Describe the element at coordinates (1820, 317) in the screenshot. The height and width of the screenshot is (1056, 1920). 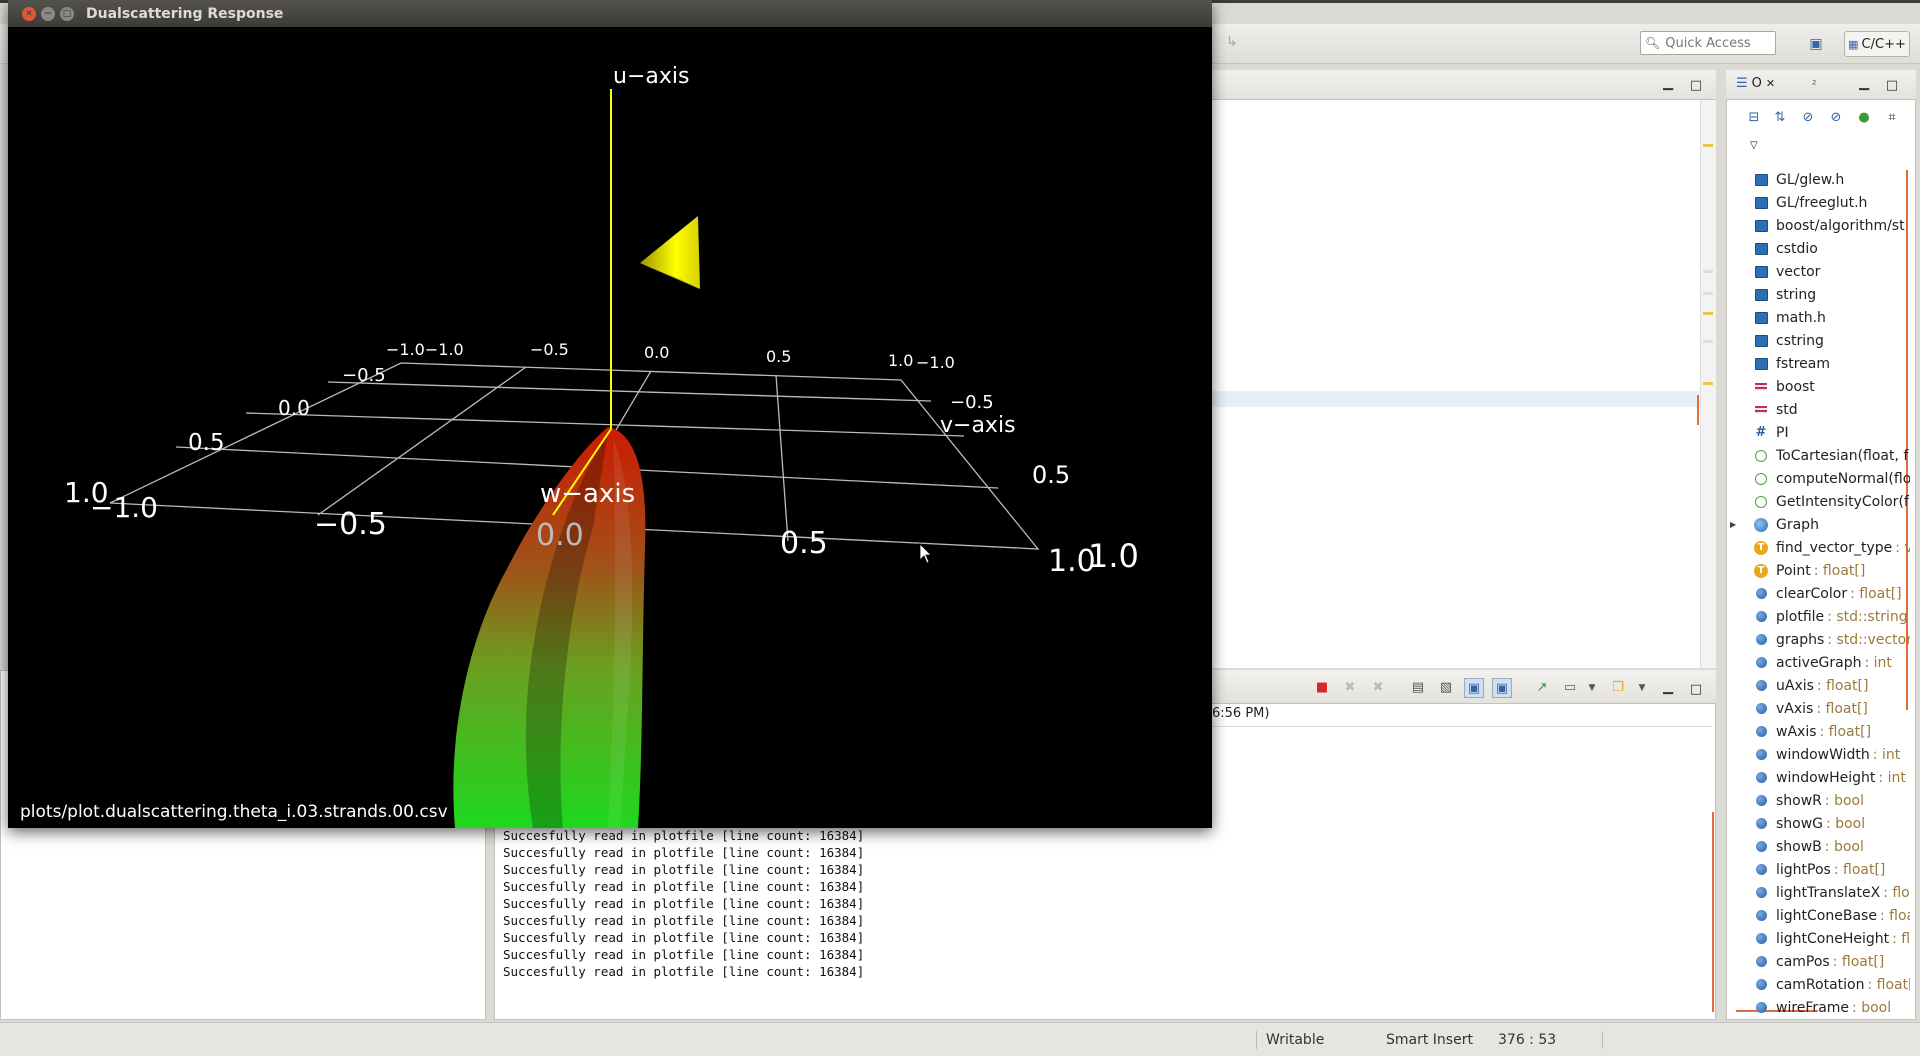
I see `outline-item: math.h` at that location.